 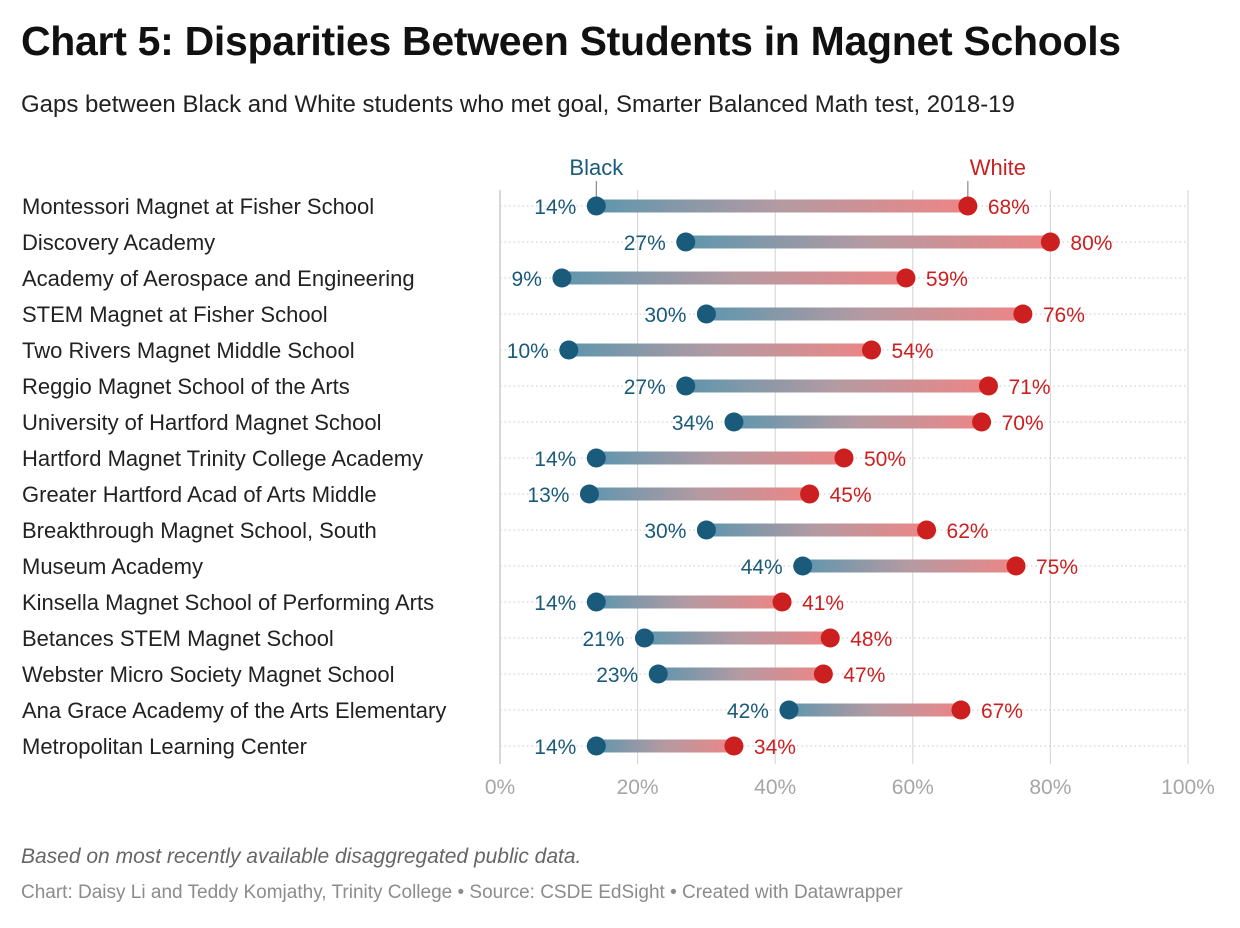 What do you see at coordinates (1029, 387) in the screenshot?
I see `white-value-label: 71%` at bounding box center [1029, 387].